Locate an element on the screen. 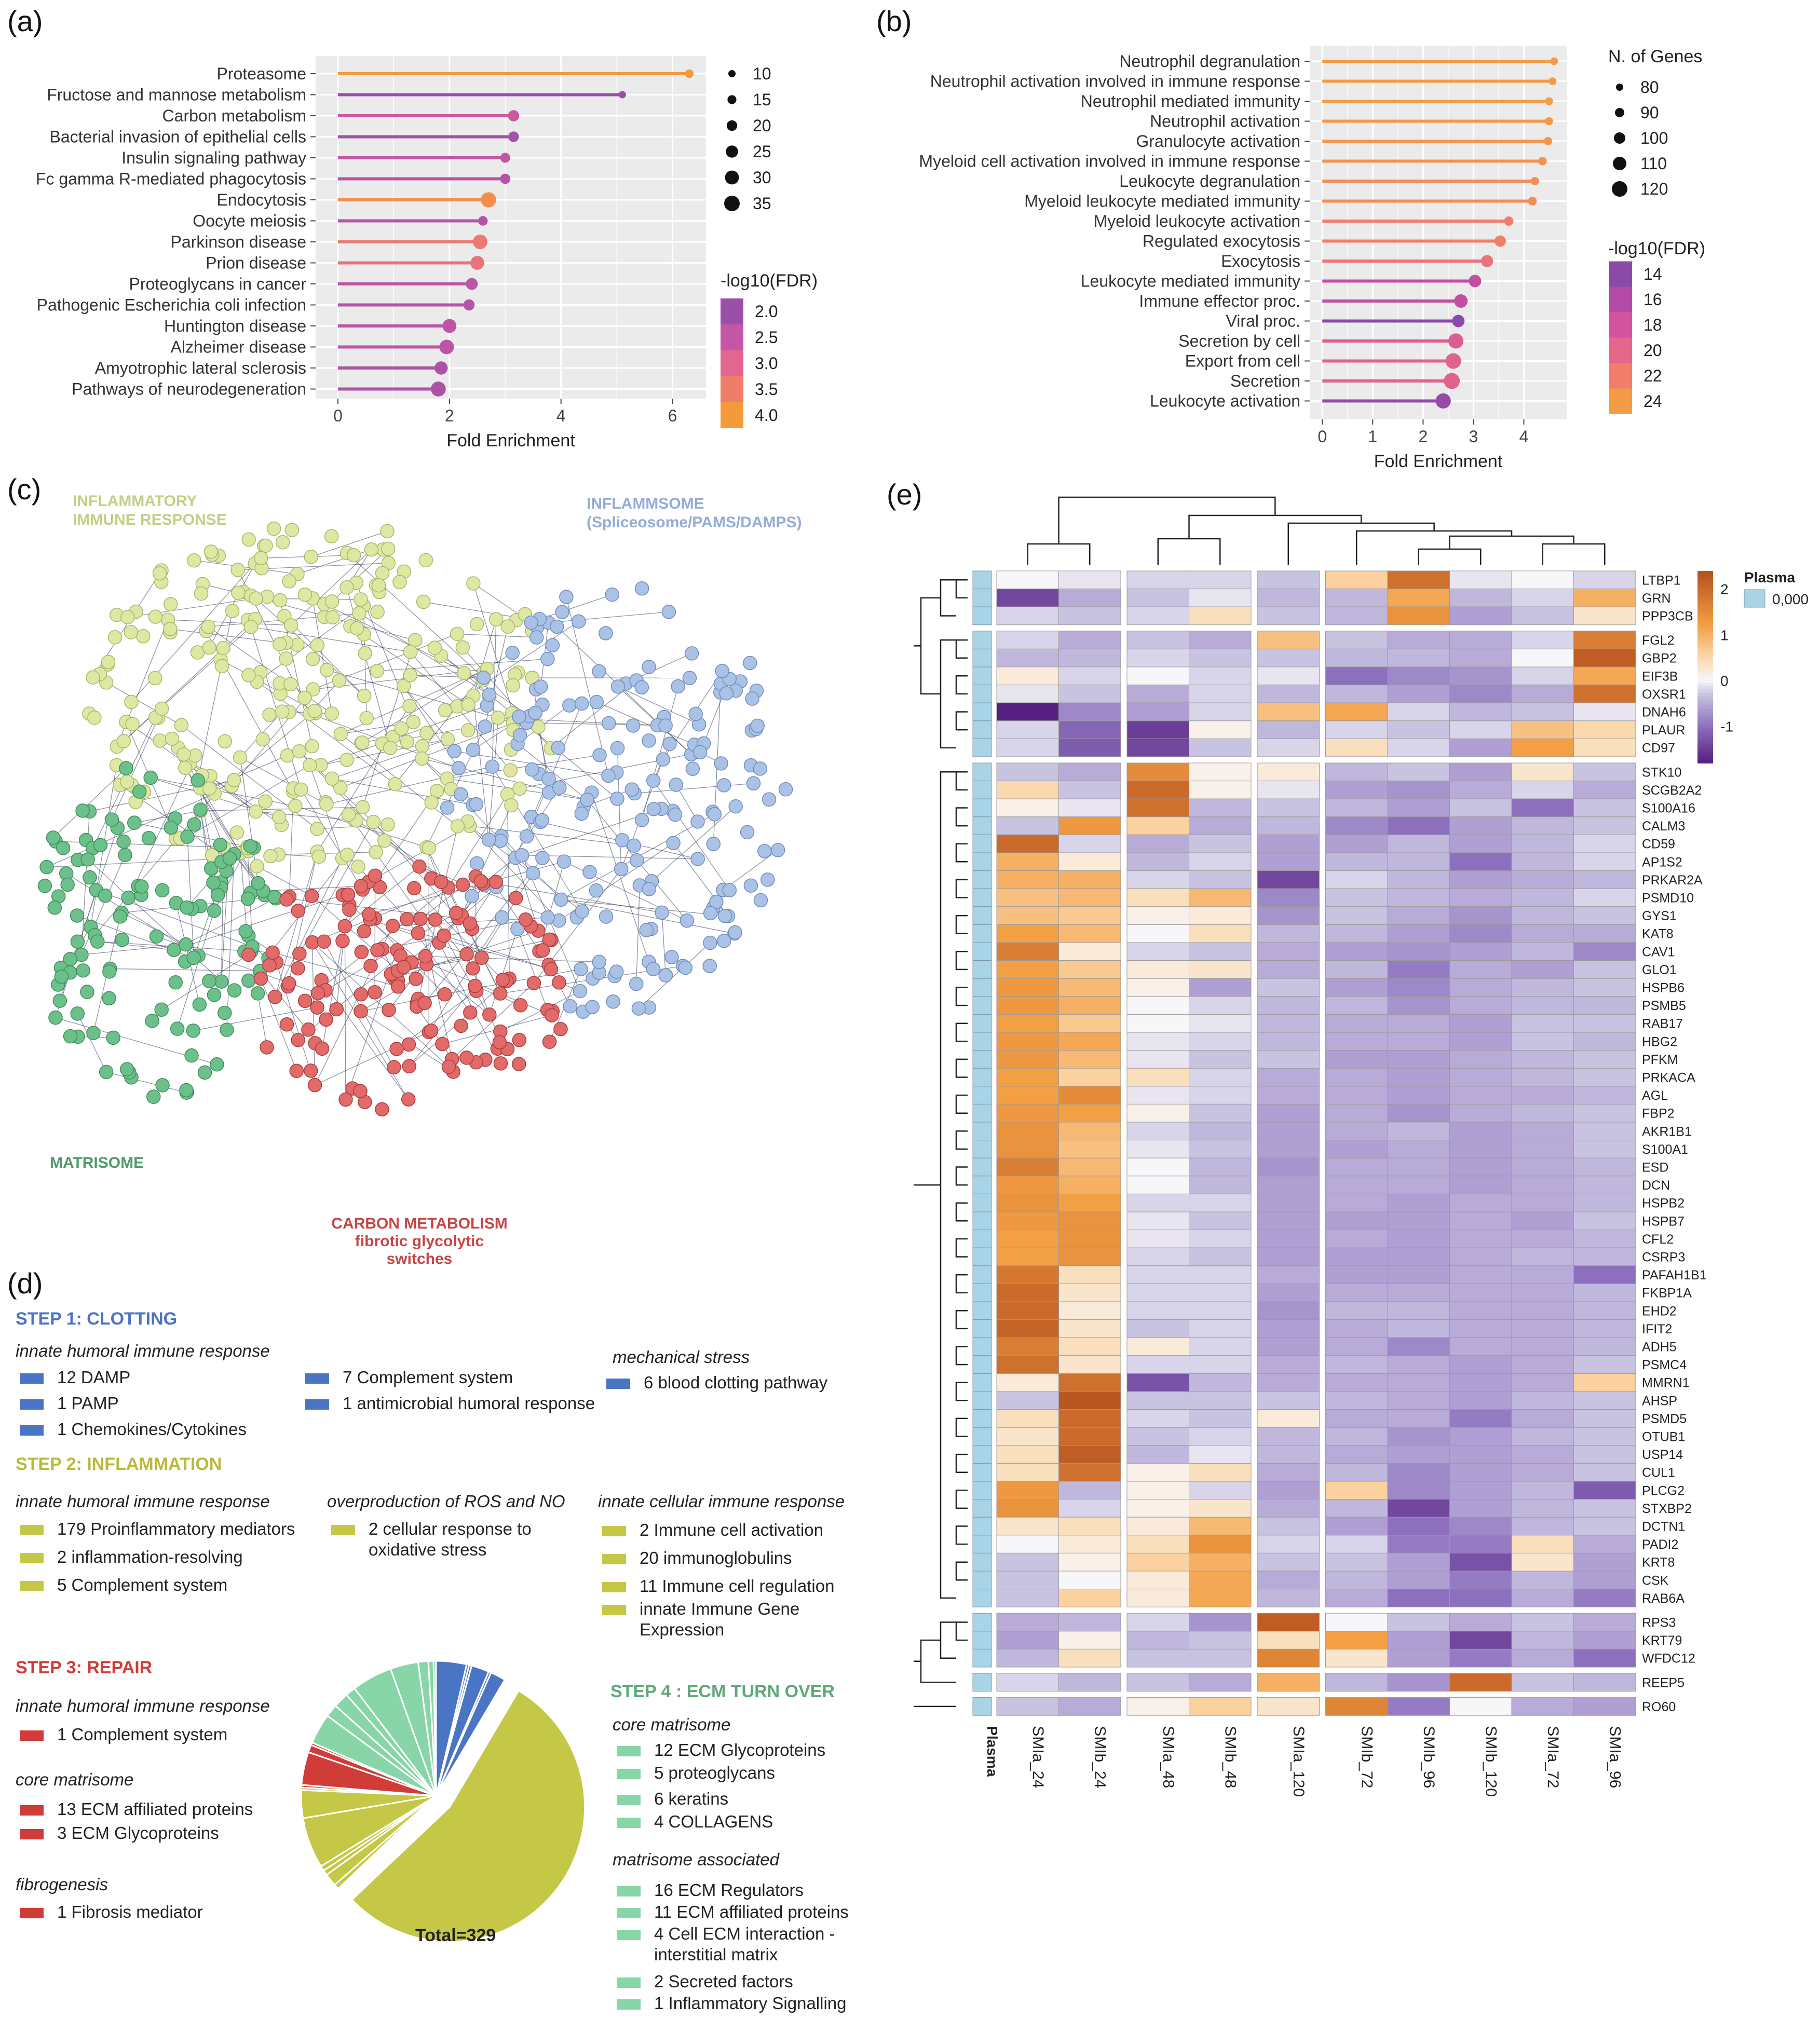 The image size is (1820, 2019). y-tick-label: Proteasome is located at coordinates (261, 74).